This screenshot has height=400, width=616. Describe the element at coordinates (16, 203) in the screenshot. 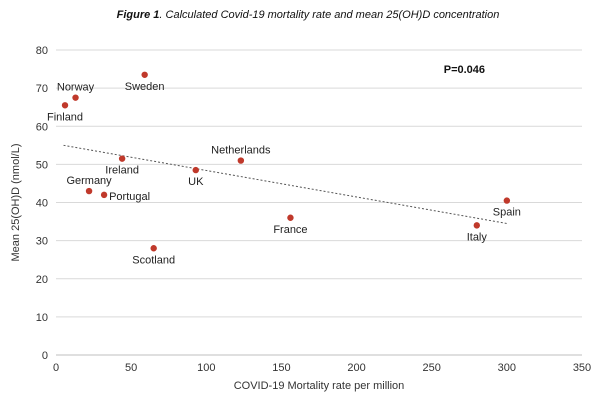

I see `y-axis-label: Mean 25(OH)D (nmol/L)` at that location.